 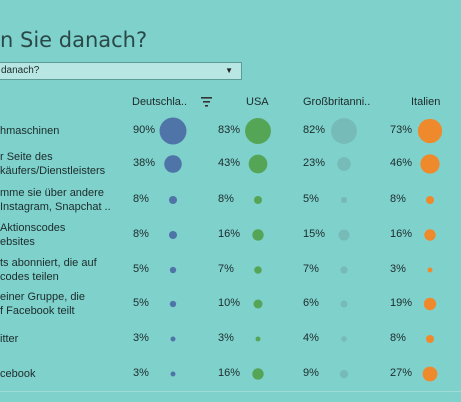 I want to click on row-label-line: ebsites, so click(x=17, y=242).